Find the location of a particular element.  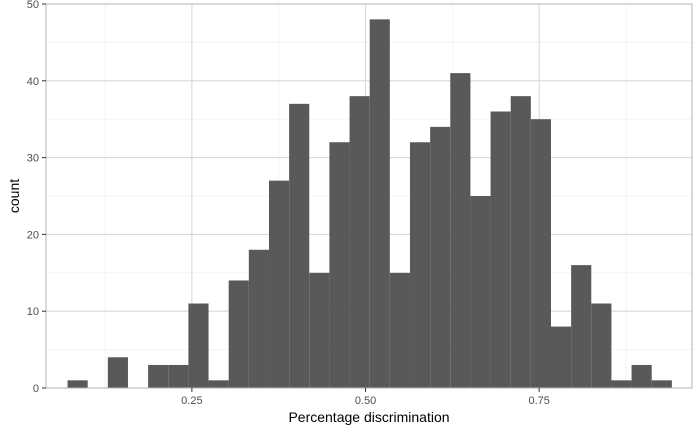

x-tick-label: 0.25 is located at coordinates (191, 401).